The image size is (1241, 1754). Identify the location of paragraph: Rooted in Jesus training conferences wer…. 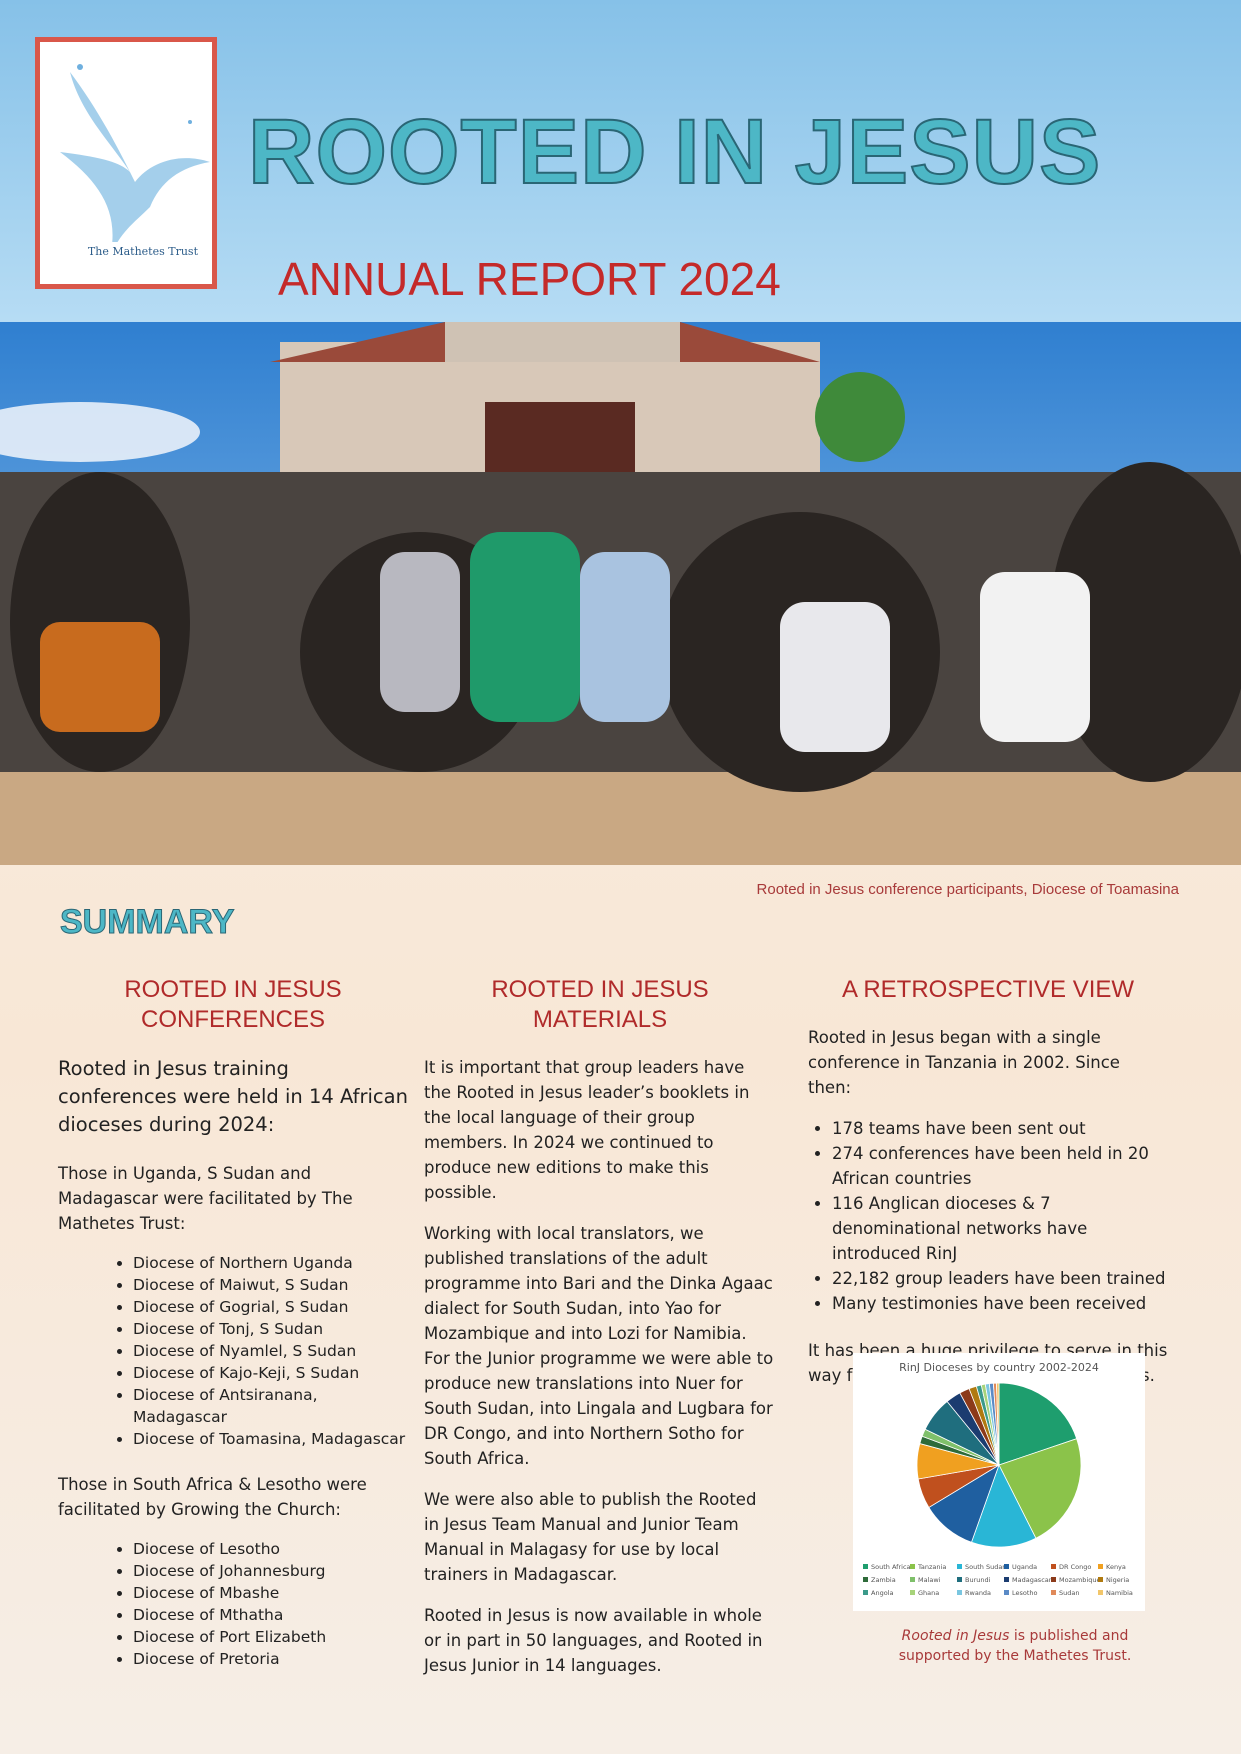
(233, 1096).